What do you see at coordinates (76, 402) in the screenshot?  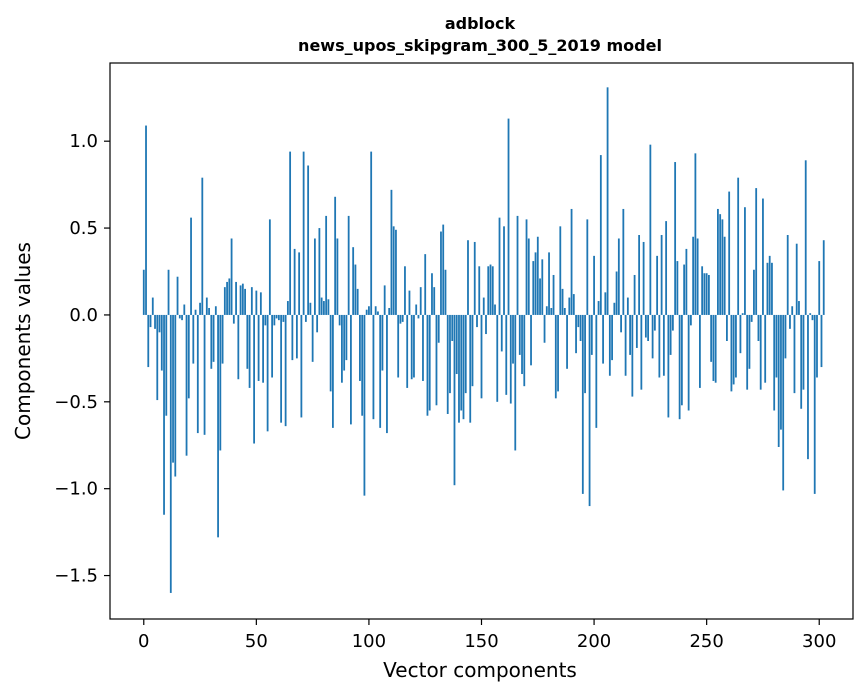 I see `y-tick-label: −0.5` at bounding box center [76, 402].